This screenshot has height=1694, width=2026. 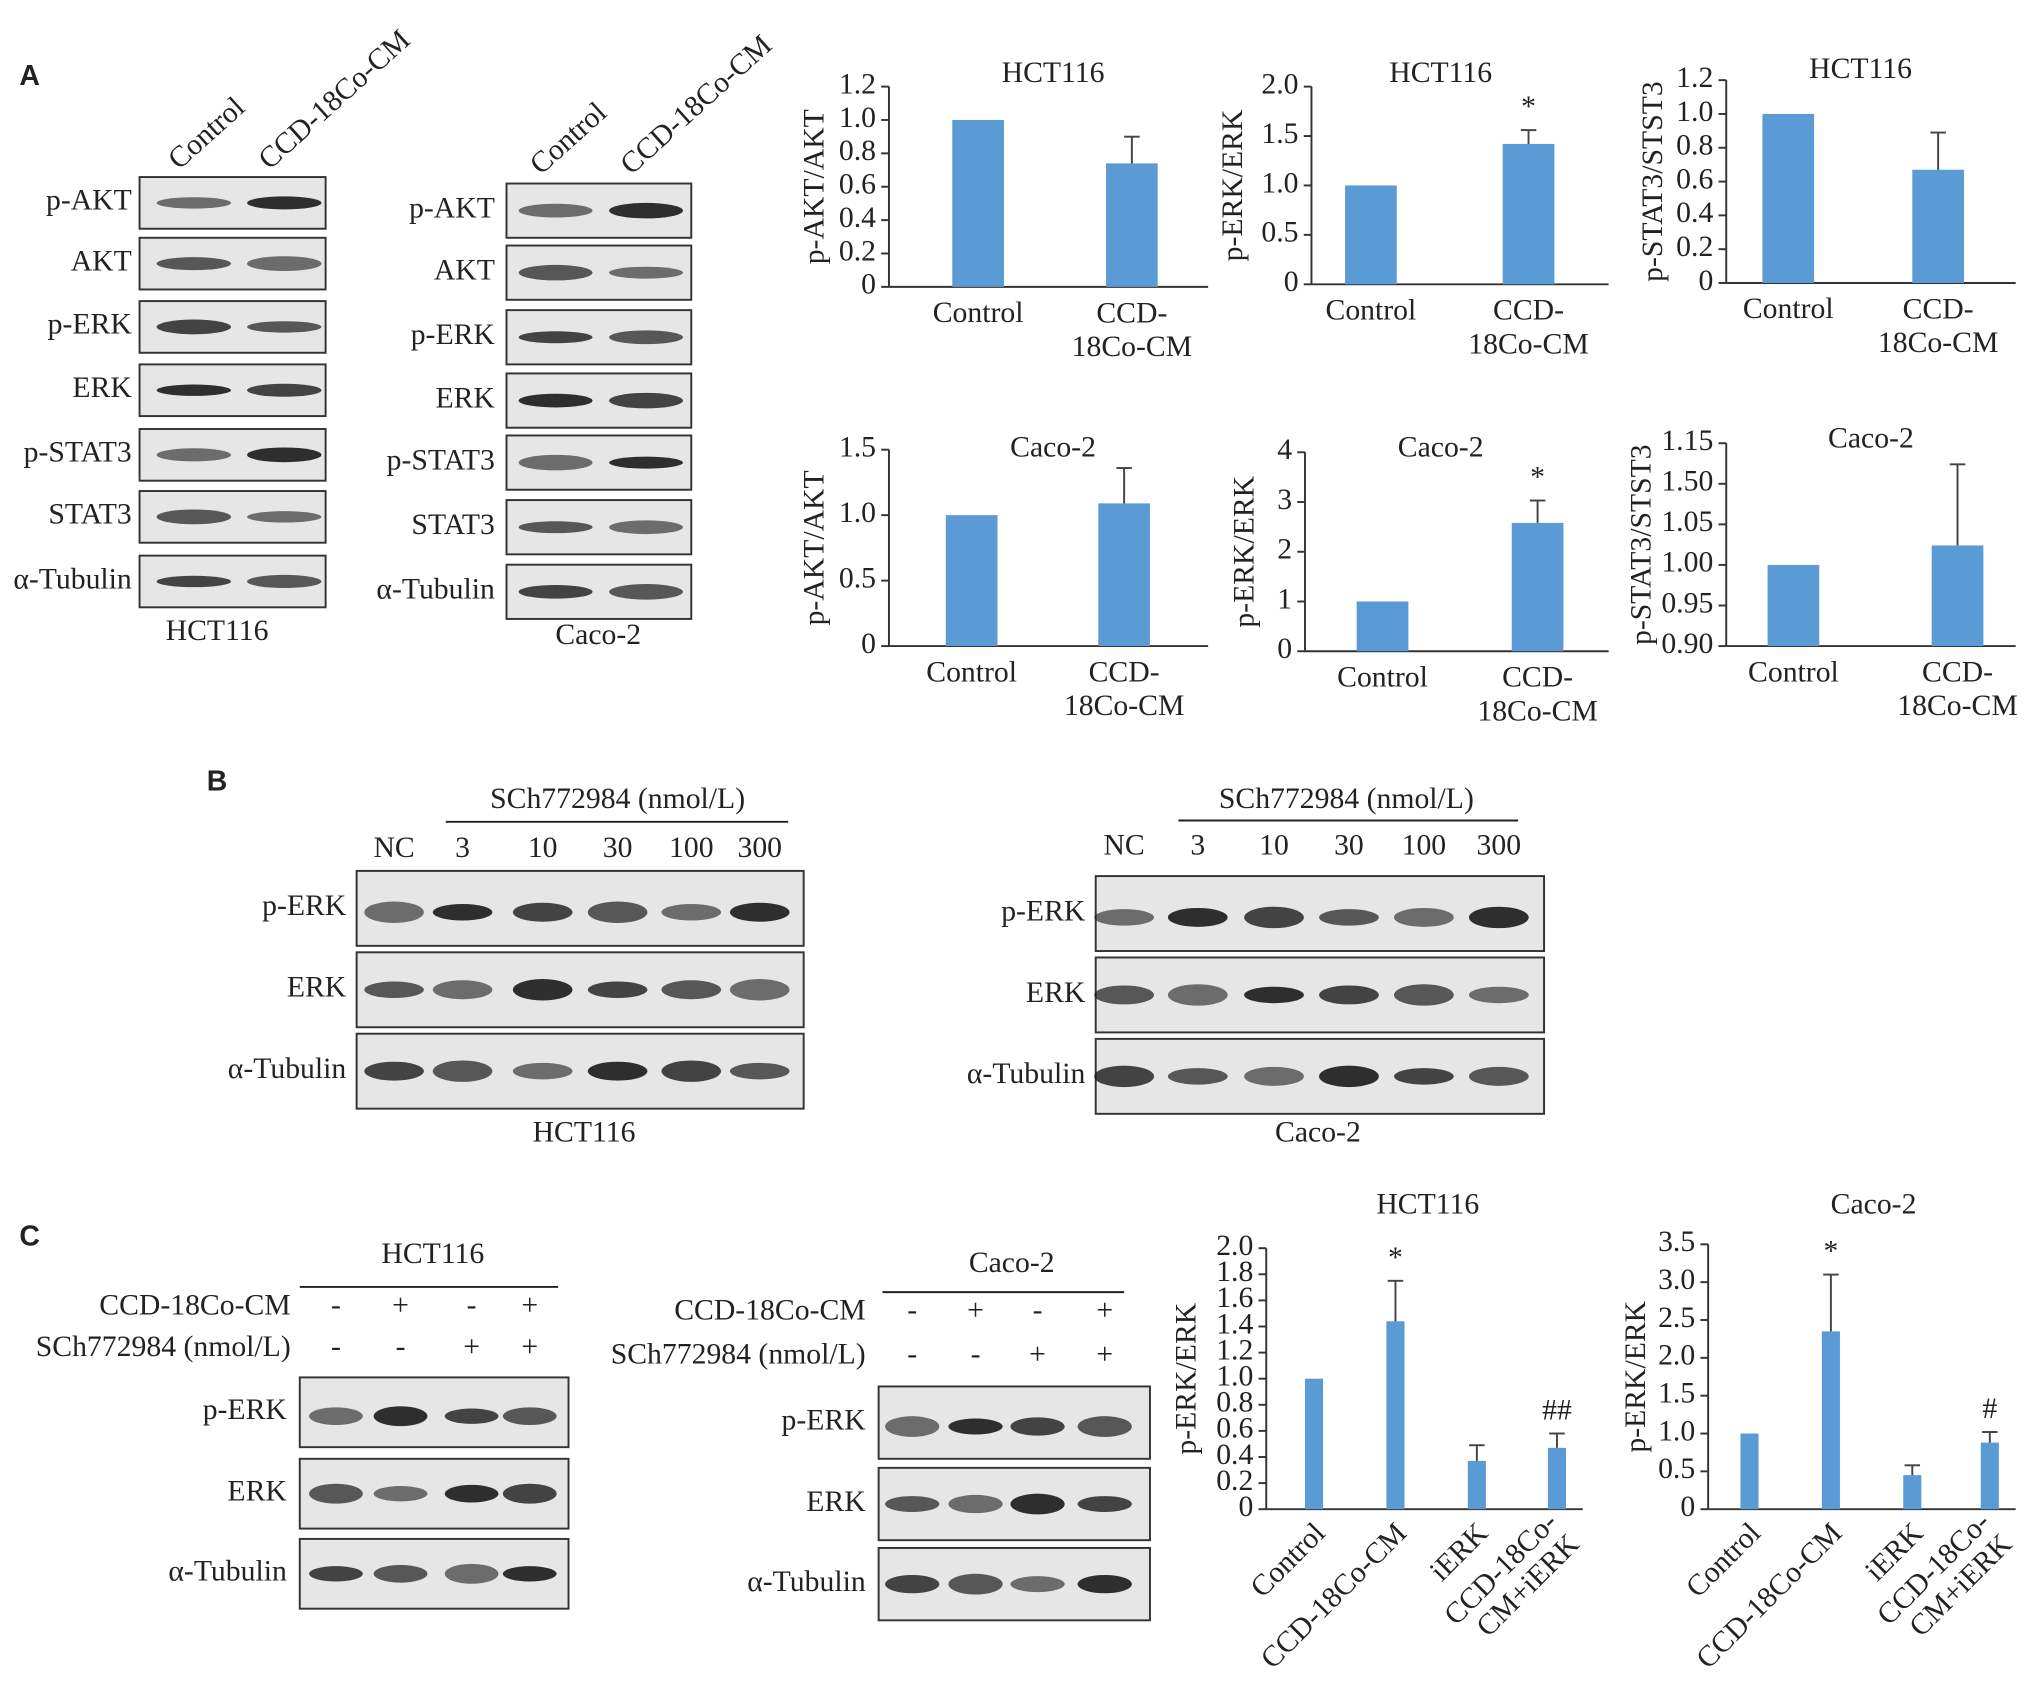 What do you see at coordinates (1557, 1411) in the screenshot?
I see `significance-mark: ##` at bounding box center [1557, 1411].